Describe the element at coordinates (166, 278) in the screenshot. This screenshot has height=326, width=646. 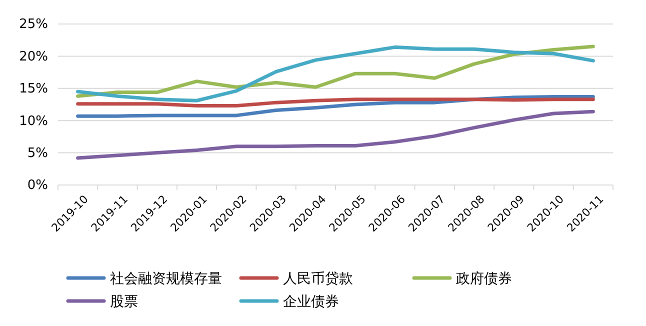
I see `legend-label: 社会融资规模存量` at that location.